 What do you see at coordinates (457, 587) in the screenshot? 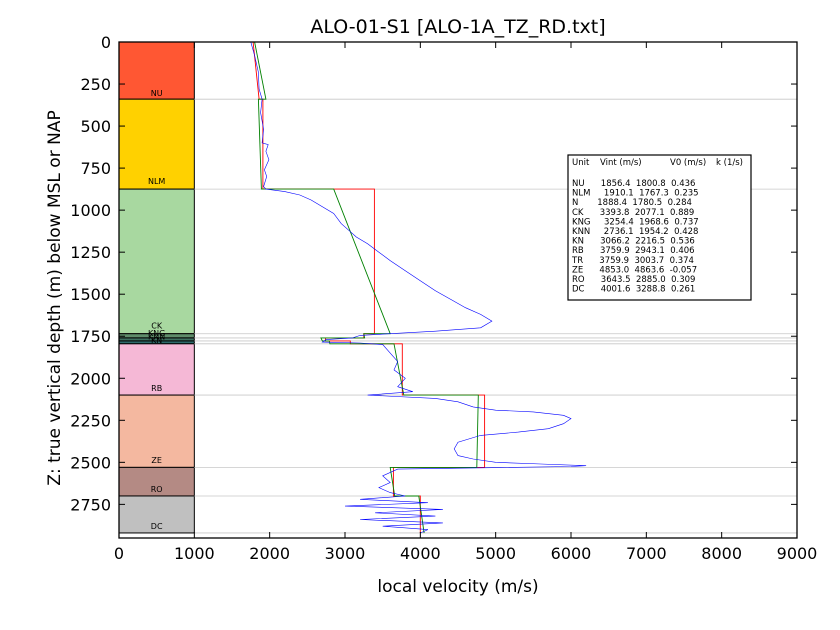
I see `x-axis-title: local velocity (m/s)` at bounding box center [457, 587].